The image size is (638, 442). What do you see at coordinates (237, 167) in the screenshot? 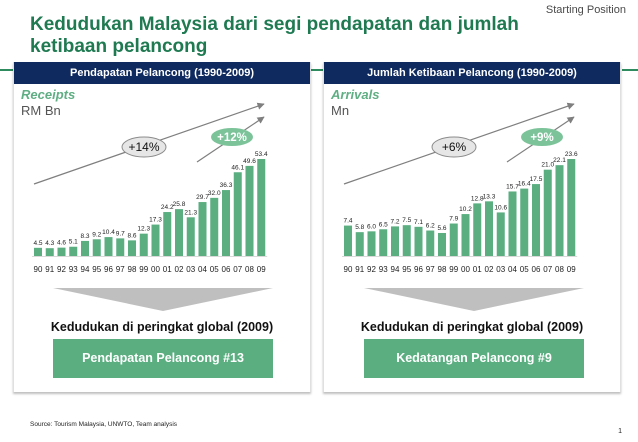
I see `bar-value-label: 46.1` at bounding box center [237, 167].